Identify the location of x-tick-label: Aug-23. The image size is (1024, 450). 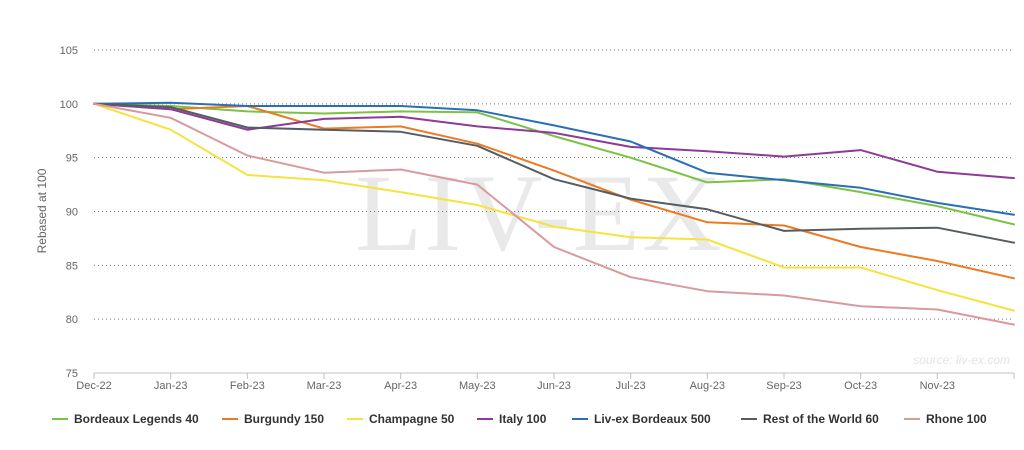
(707, 386).